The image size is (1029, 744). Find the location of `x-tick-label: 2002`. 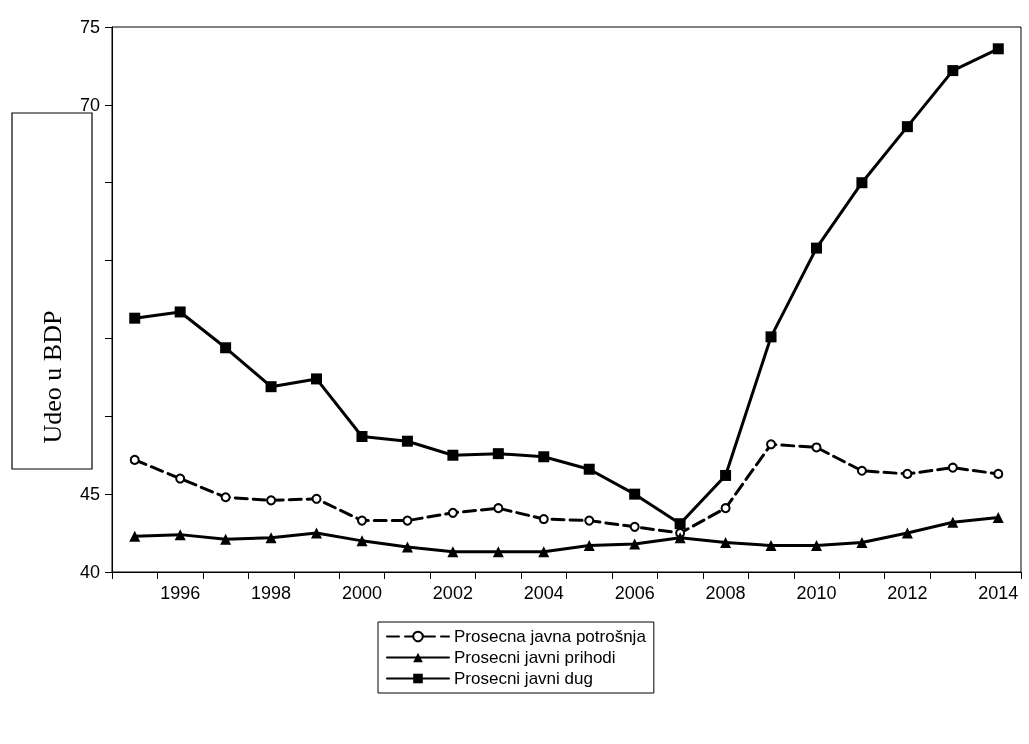

x-tick-label: 2002 is located at coordinates (452, 593).